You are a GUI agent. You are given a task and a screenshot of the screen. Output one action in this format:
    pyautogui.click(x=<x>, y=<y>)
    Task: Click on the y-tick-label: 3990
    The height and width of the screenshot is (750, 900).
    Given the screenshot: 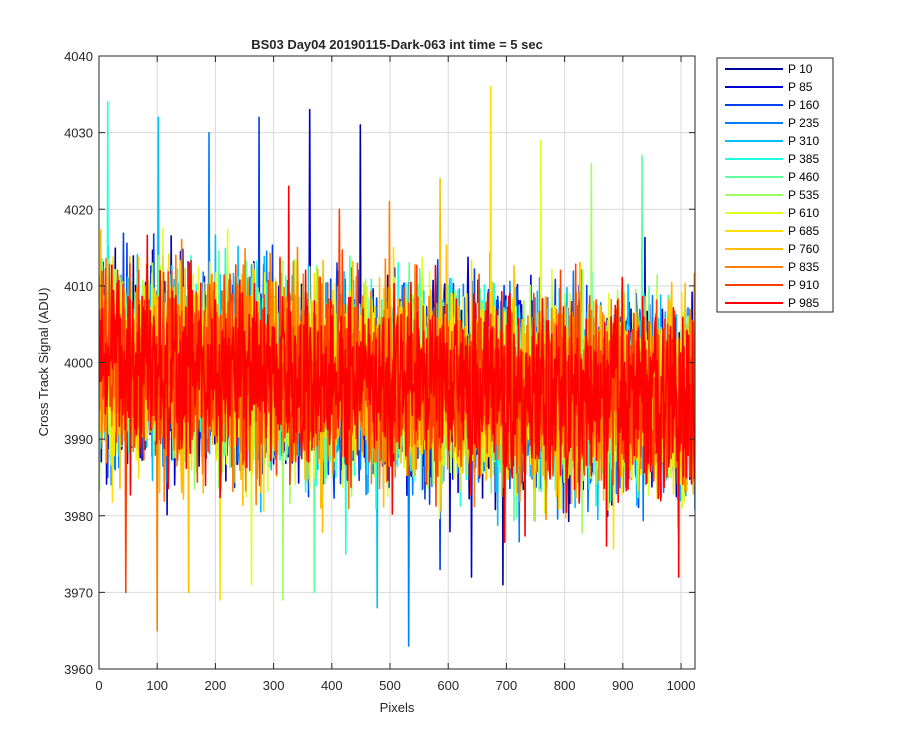 What is the action you would take?
    pyautogui.click(x=78, y=439)
    